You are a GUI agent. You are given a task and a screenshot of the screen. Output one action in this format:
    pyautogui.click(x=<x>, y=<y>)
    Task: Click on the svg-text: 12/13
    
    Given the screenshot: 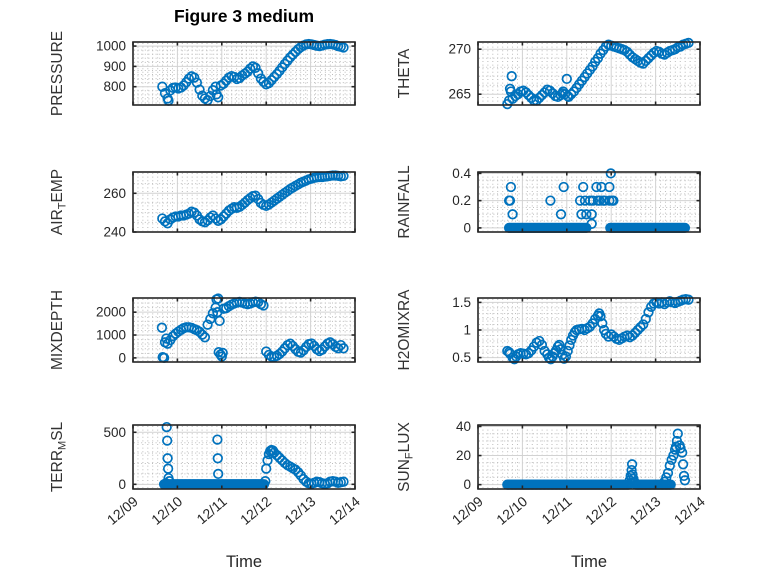 What is the action you would take?
    pyautogui.click(x=644, y=510)
    